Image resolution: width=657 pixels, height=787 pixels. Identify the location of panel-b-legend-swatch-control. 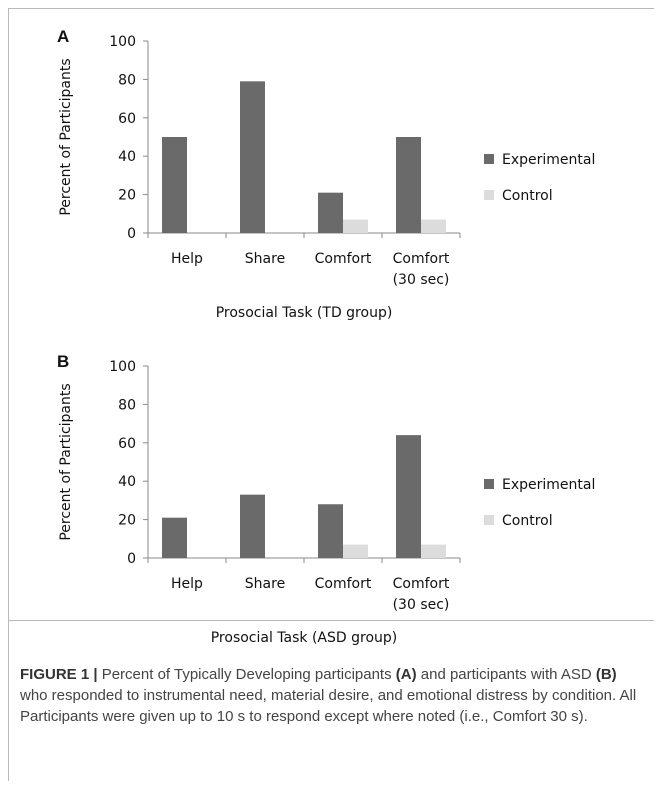
(489, 520).